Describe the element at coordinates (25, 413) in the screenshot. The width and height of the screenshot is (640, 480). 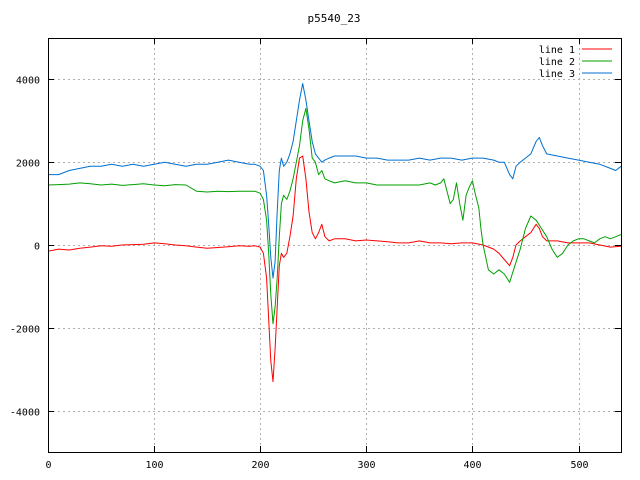
I see `y-tick-label: -4000` at that location.